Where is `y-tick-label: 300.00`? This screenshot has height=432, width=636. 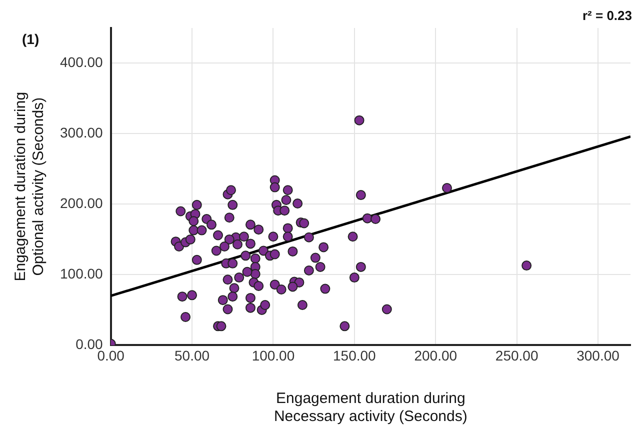
y-tick-label: 300.00 is located at coordinates (82, 132).